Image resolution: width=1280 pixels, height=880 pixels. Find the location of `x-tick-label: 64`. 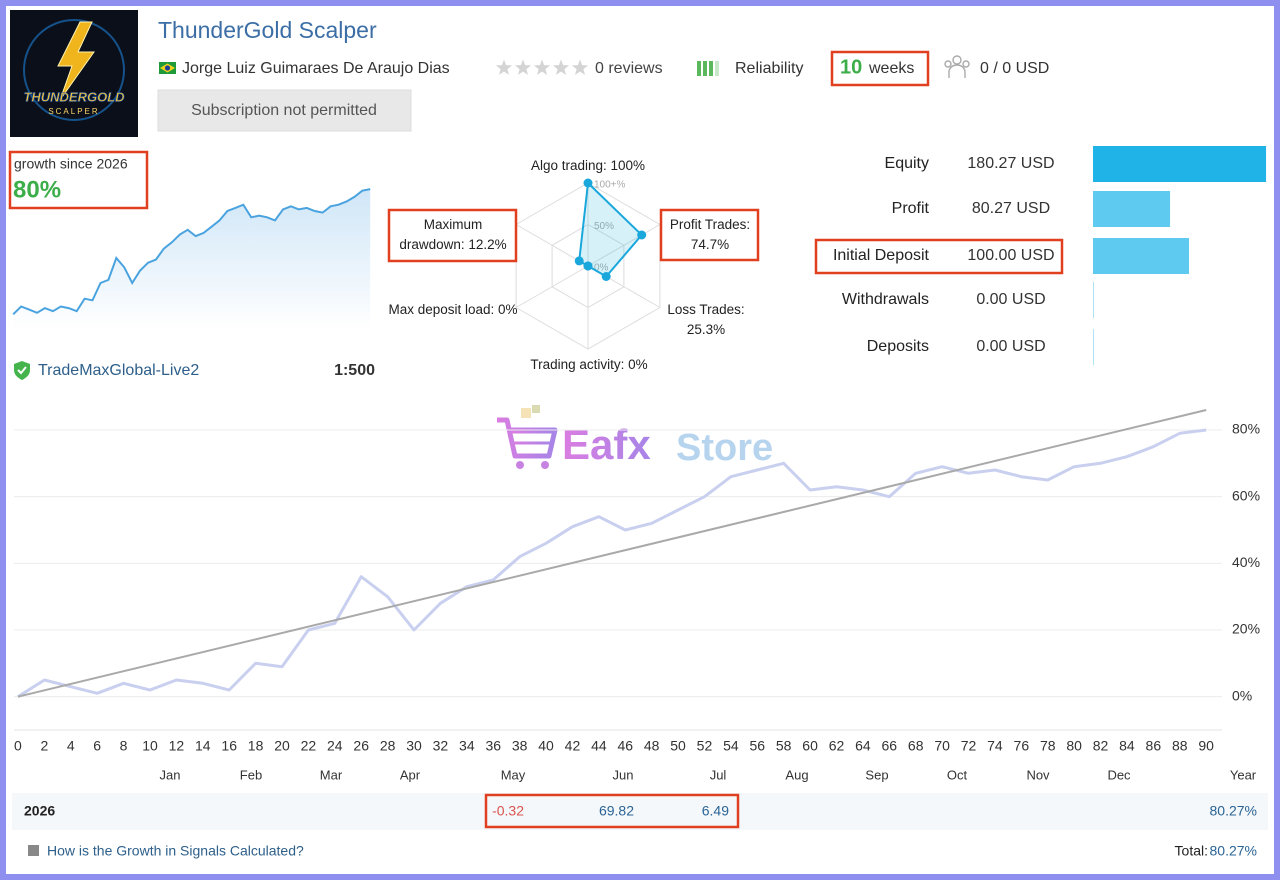

x-tick-label: 64 is located at coordinates (863, 746).